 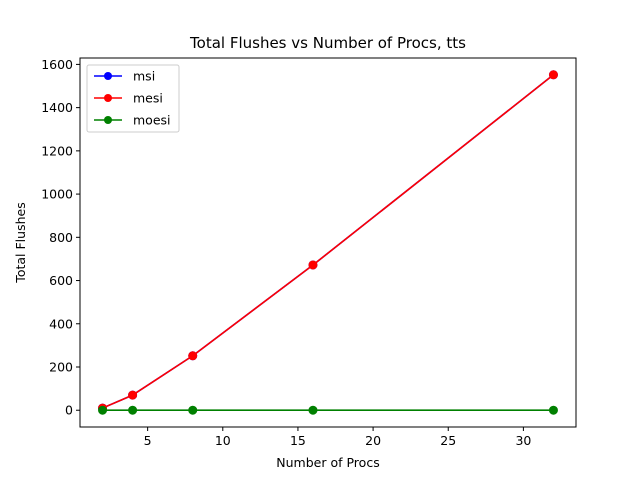 What do you see at coordinates (57, 64) in the screenshot?
I see `y-tick-label: 1600` at bounding box center [57, 64].